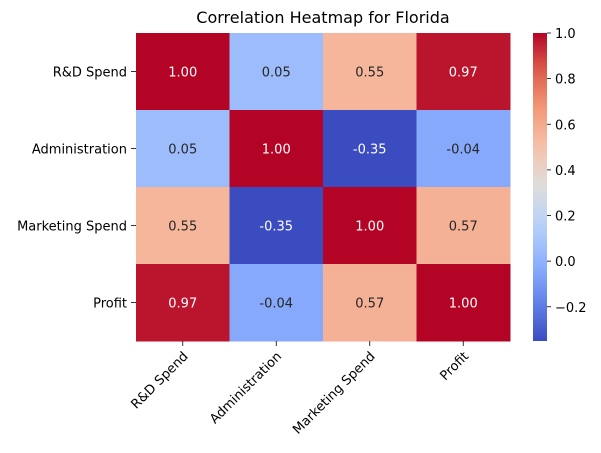  I want to click on colorbar-tick-label: −0.2, so click(571, 308).